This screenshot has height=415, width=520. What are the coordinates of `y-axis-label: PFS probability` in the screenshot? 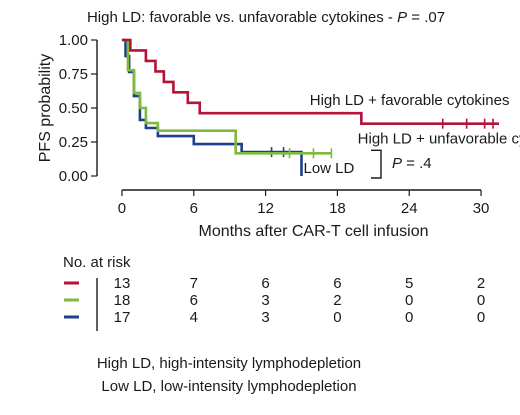 It's located at (45, 108).